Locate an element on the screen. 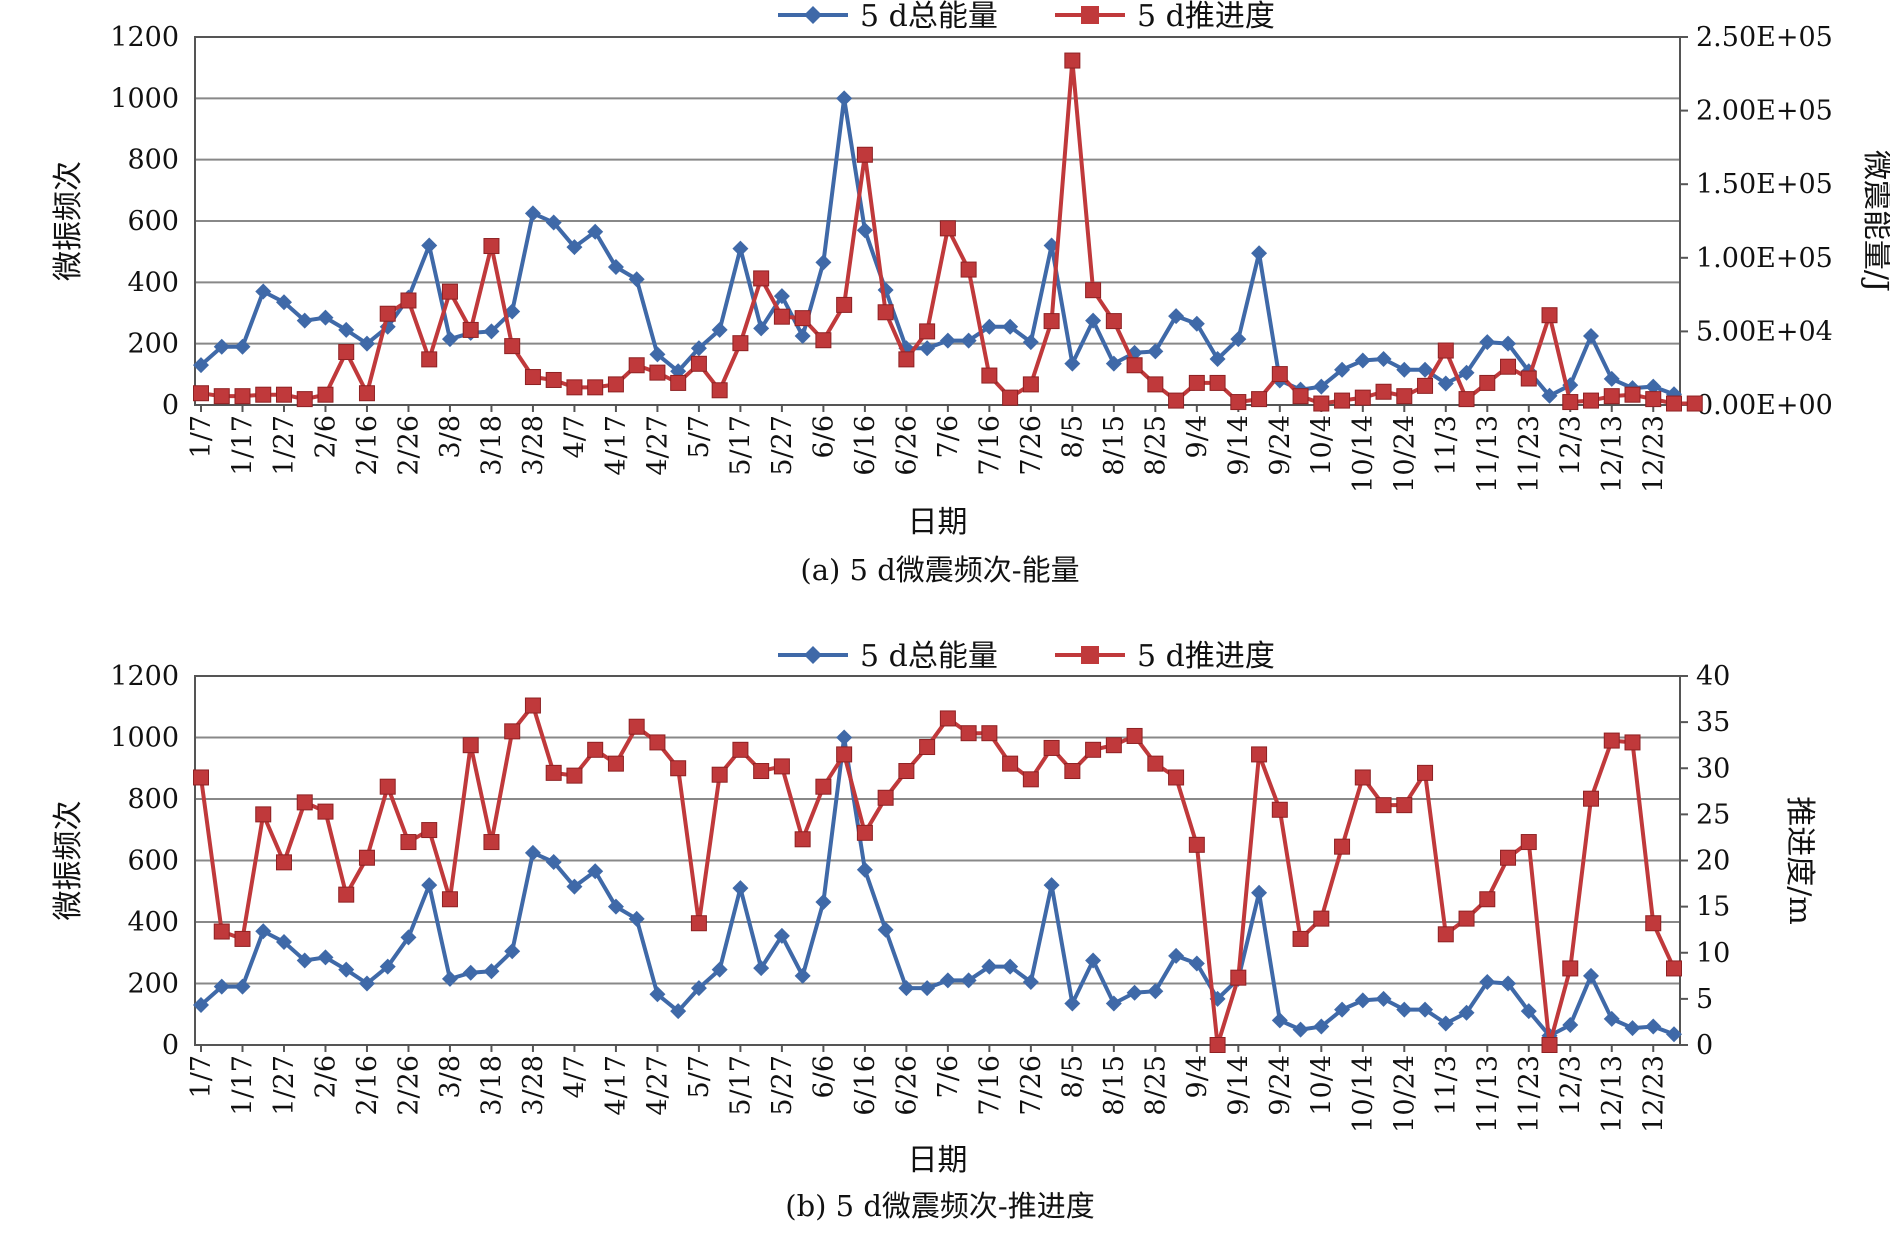  y-tick-label: 600 is located at coordinates (153, 221).